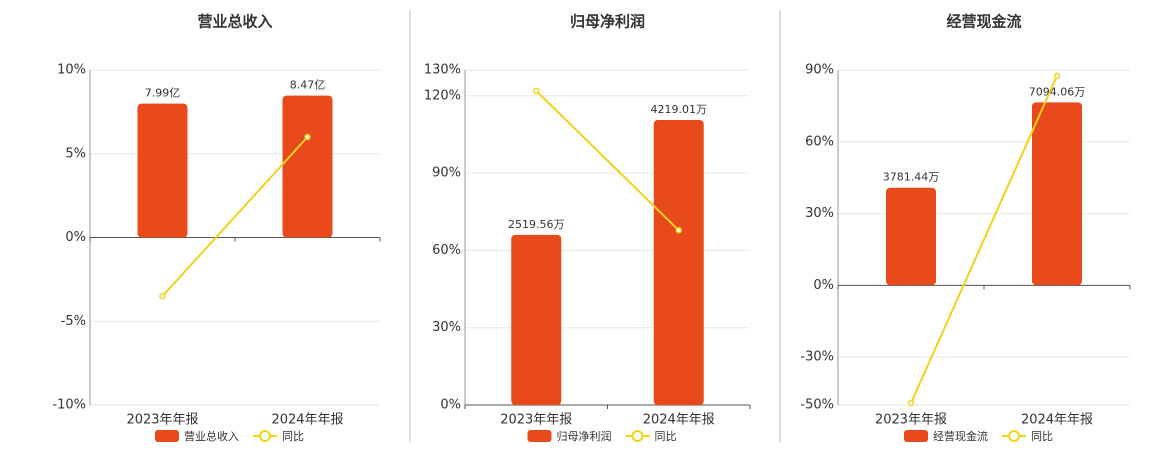  Describe the element at coordinates (73, 321) in the screenshot. I see `y-tick-label: -5%` at that location.